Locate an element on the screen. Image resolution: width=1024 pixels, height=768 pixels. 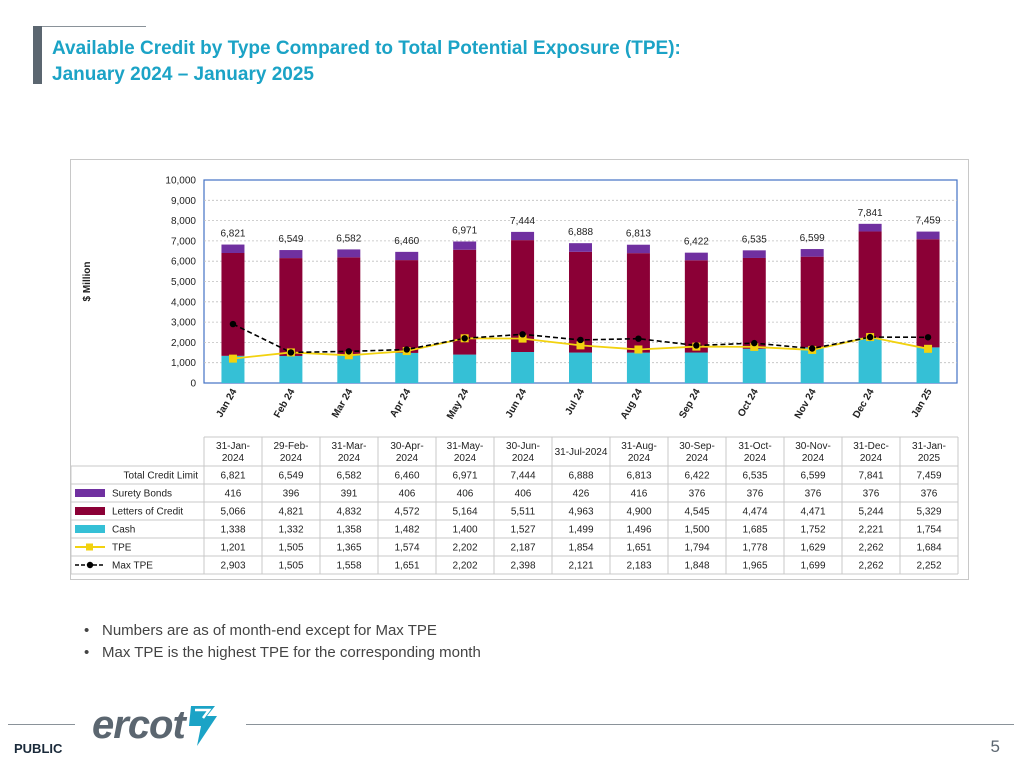
table-cell: 2,252 is located at coordinates (928, 566).